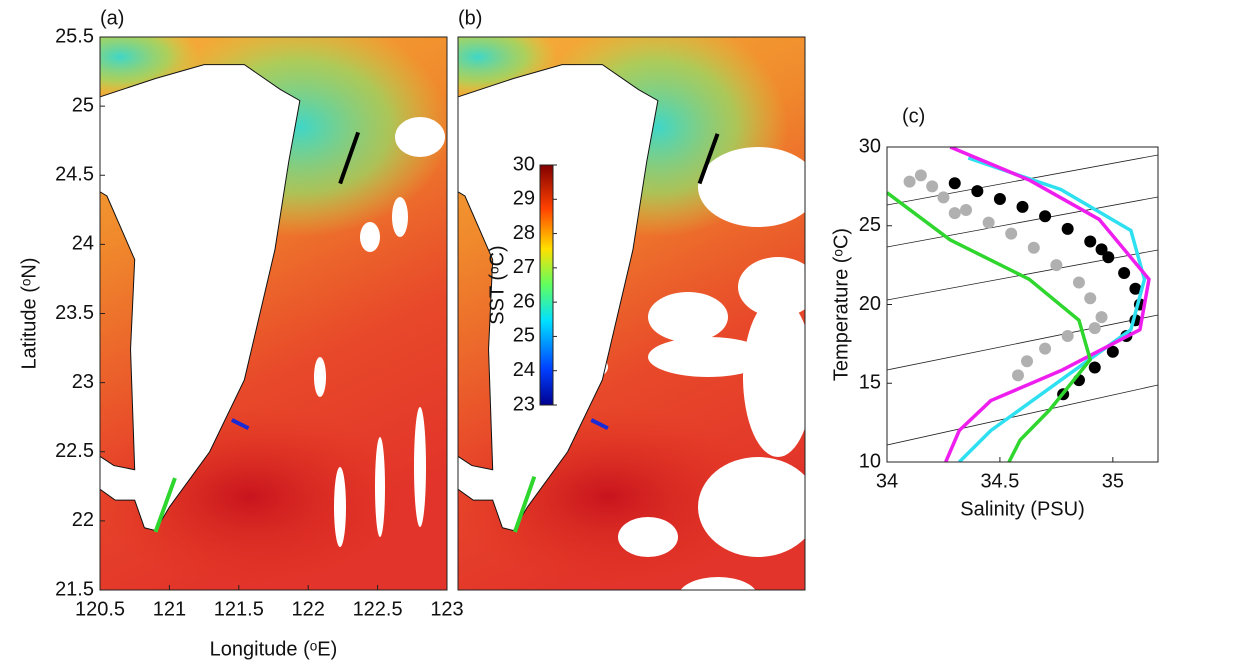 Image resolution: width=1249 pixels, height=672 pixels. What do you see at coordinates (841, 304) in the screenshot?
I see `y-axis-label: Temperature (ᵒC)` at bounding box center [841, 304].